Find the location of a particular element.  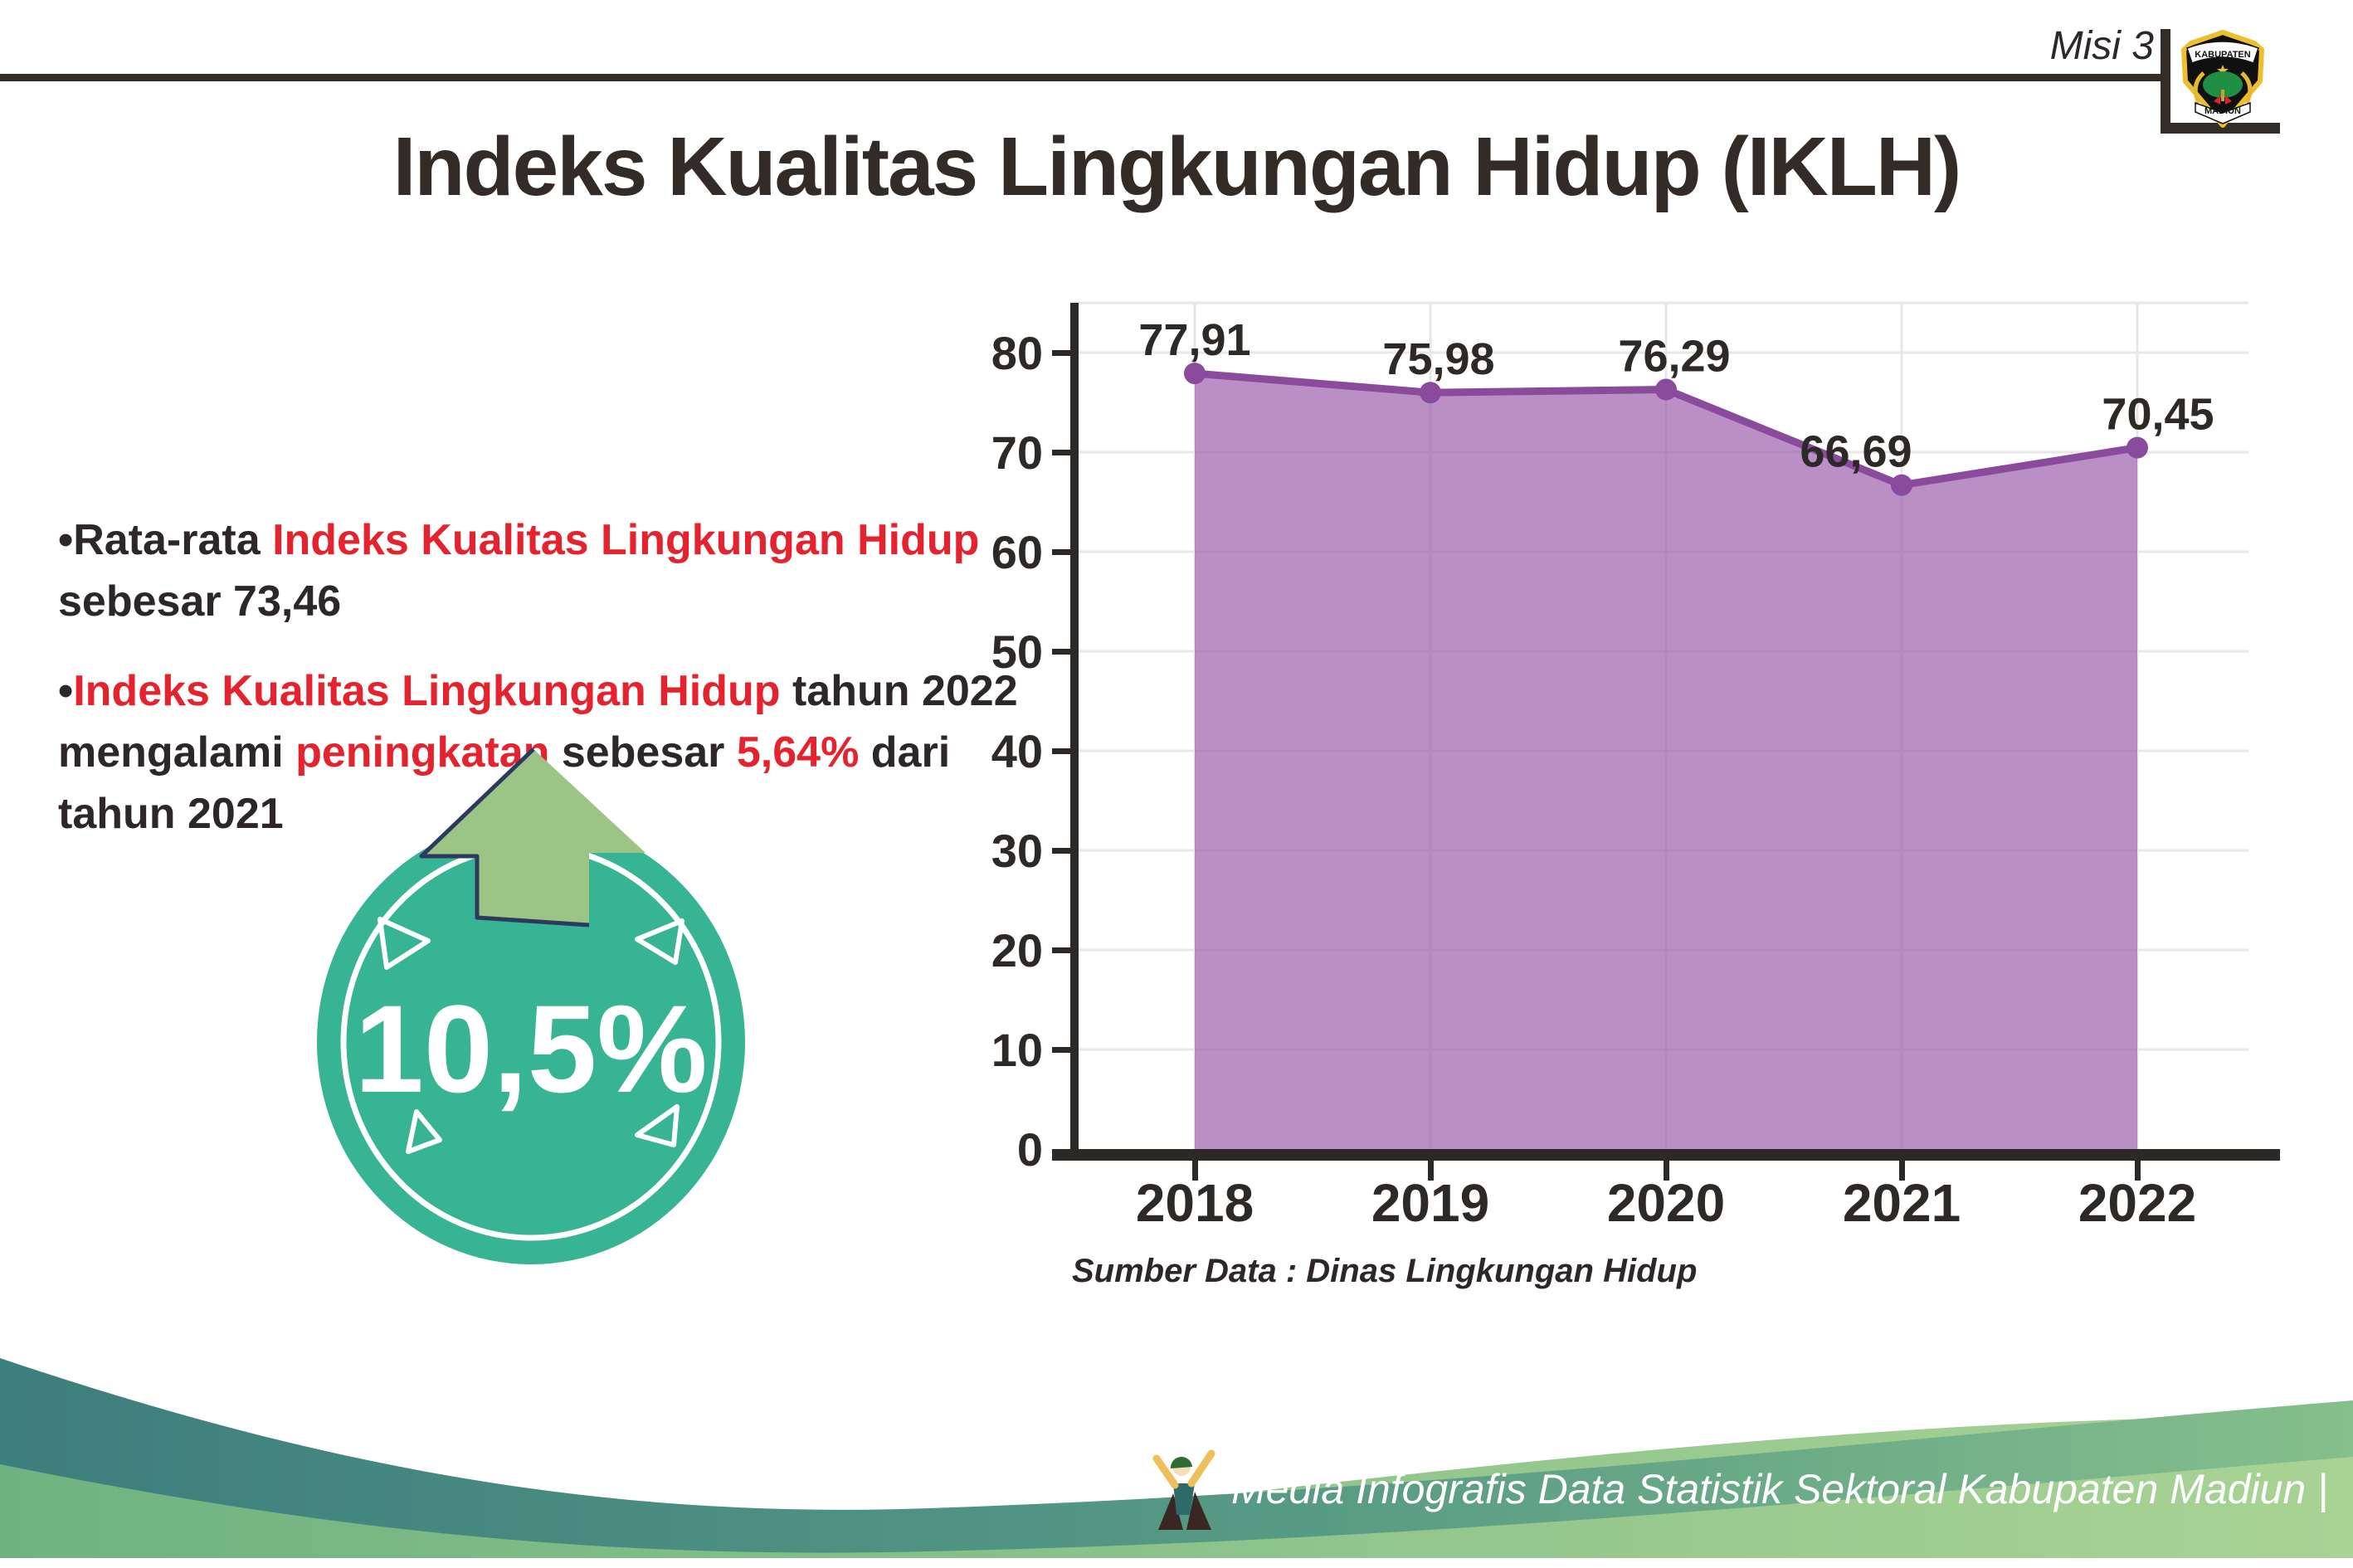

svg-text: 10 is located at coordinates (1017, 1050).